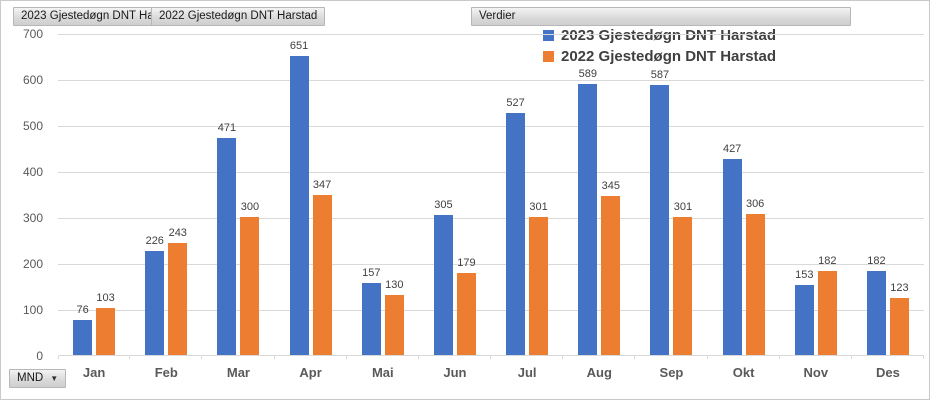 The height and width of the screenshot is (400, 930). What do you see at coordinates (25, 195) in the screenshot?
I see `y-axis-labels: 0 100 200 300 400 500 600 700` at bounding box center [25, 195].